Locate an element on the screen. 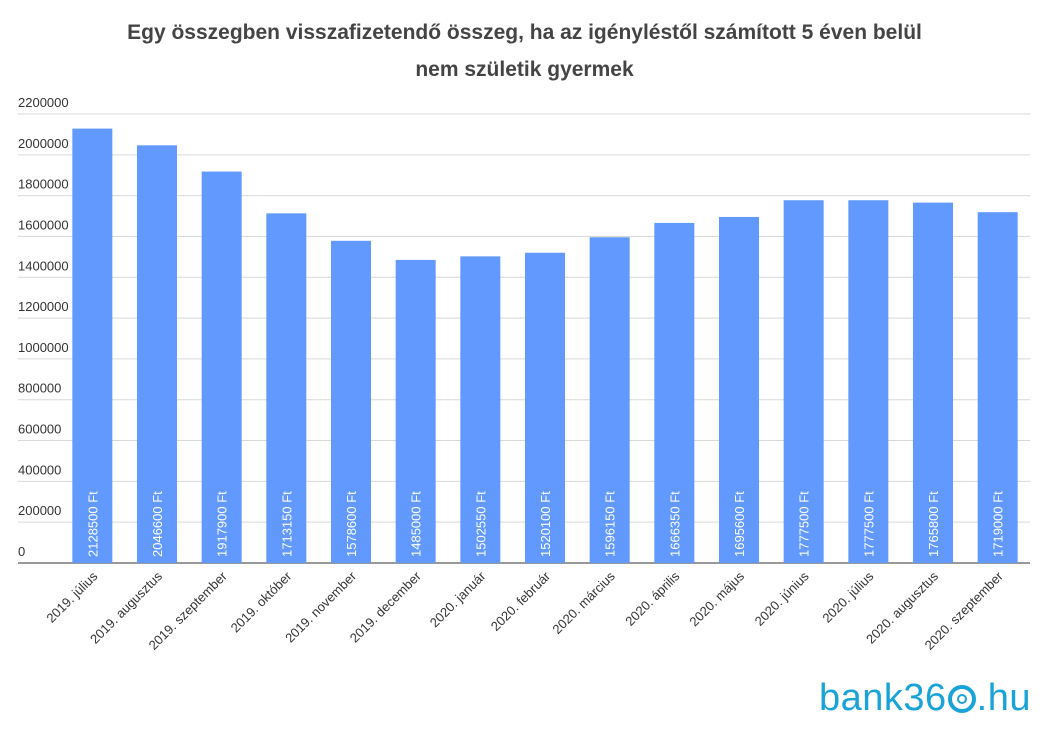 Image resolution: width=1049 pixels, height=734 pixels. bar-data-label: 1917900 Ft is located at coordinates (222, 524).